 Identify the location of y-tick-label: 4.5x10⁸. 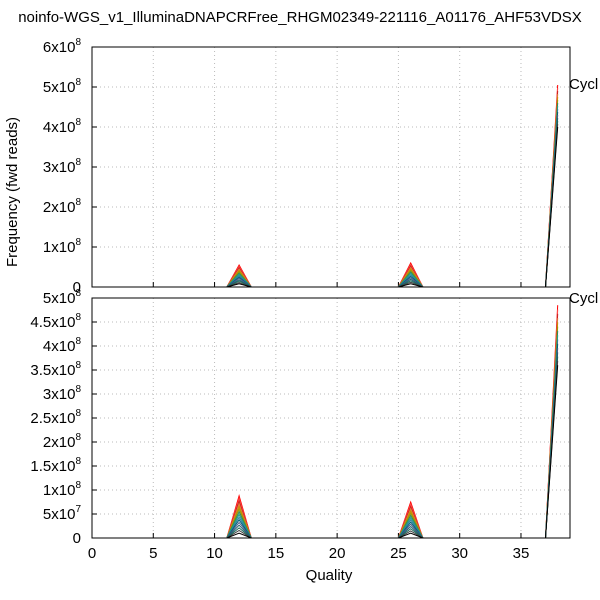
(55, 321).